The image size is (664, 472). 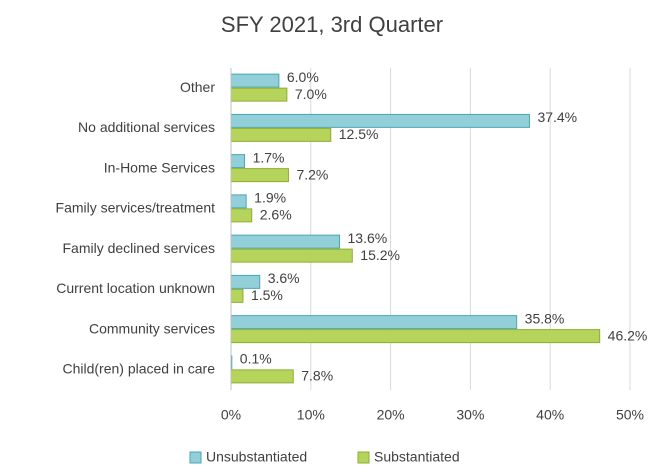 I want to click on legend-label: Unsubstantiated, so click(x=256, y=457).